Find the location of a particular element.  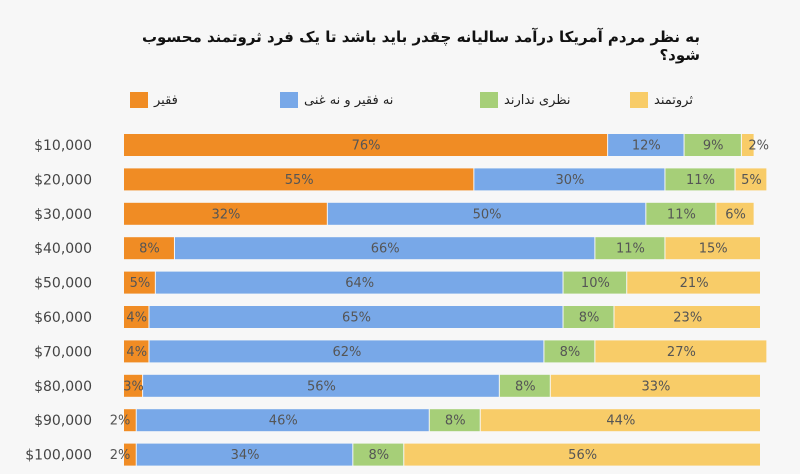

legend-item: نظری ندارند is located at coordinates (525, 100).